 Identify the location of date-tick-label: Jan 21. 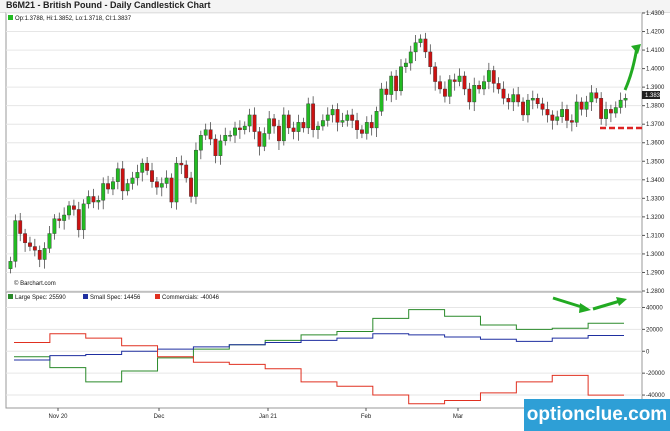
(268, 417).